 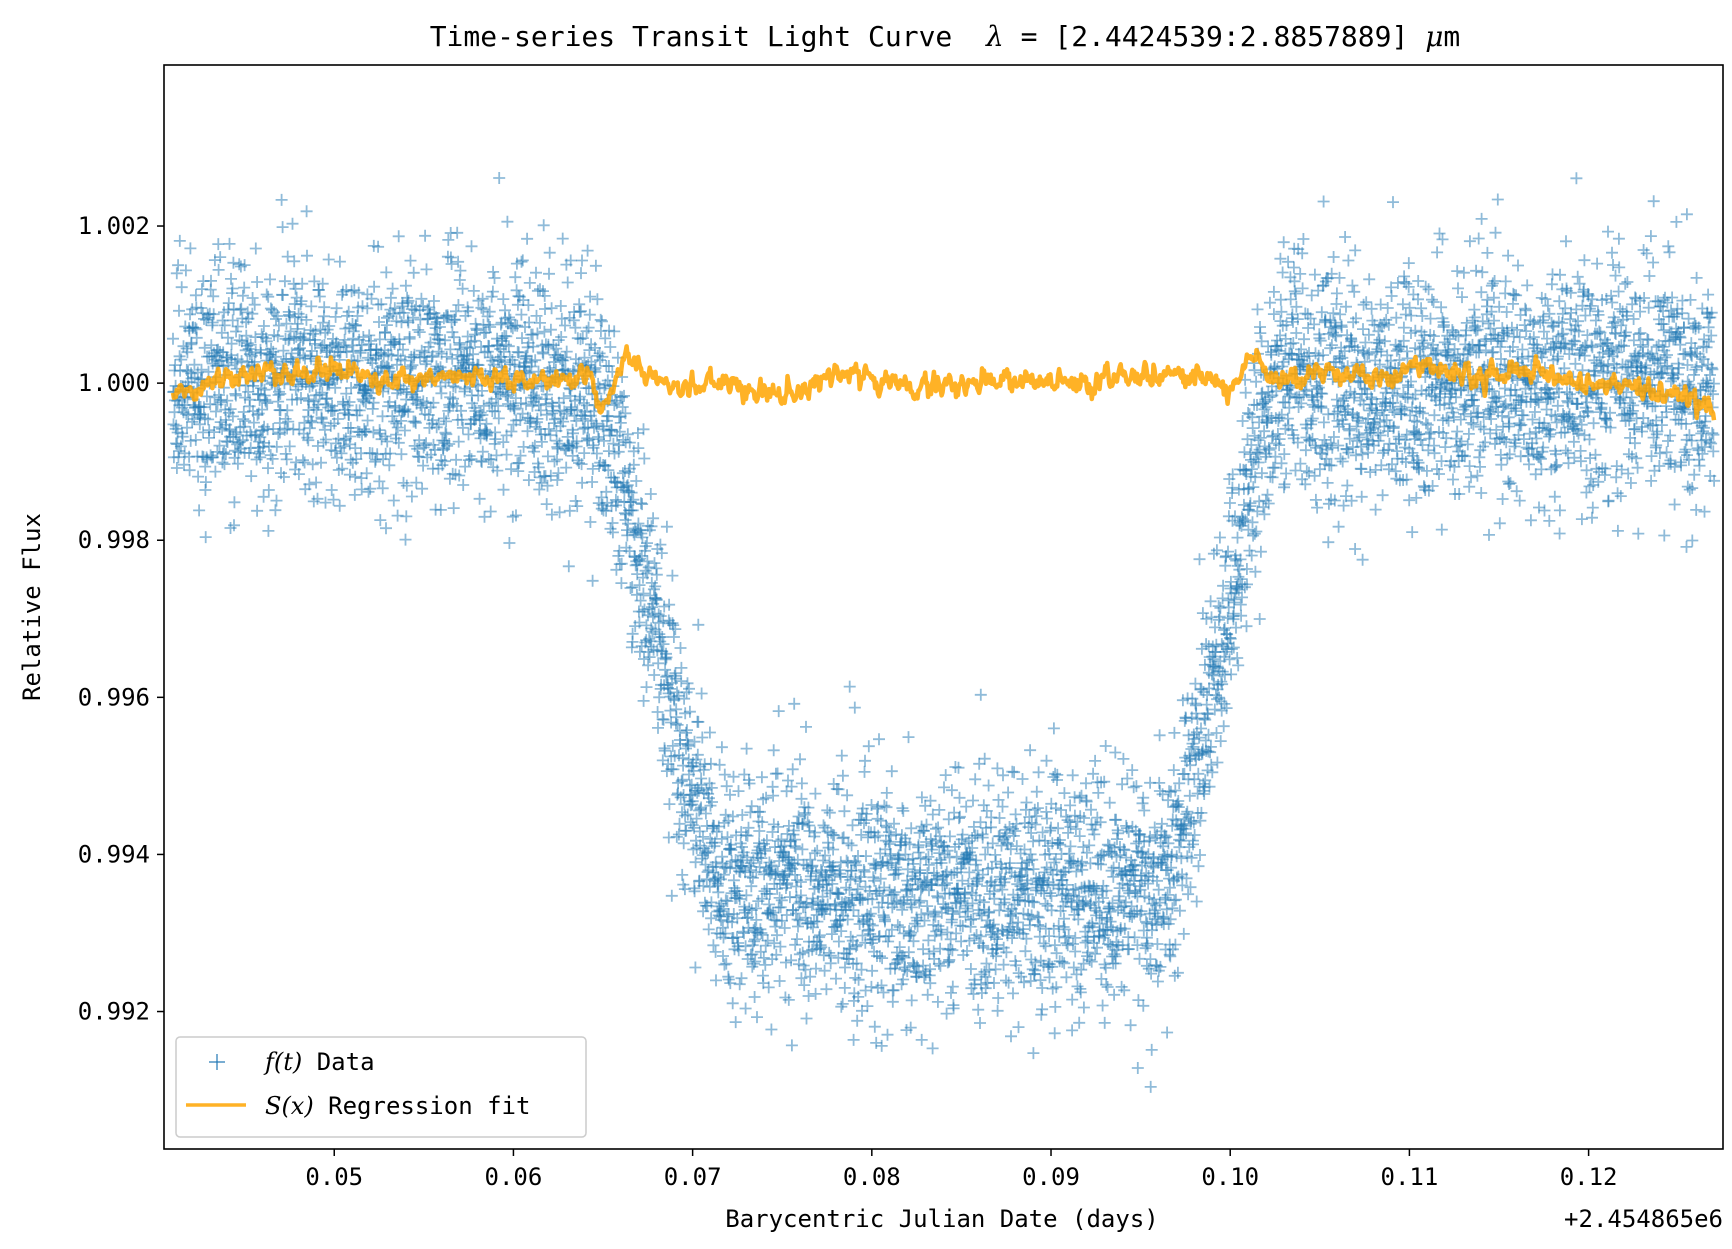 I want to click on chart-title-mu: μ, so click(x=1434, y=36).